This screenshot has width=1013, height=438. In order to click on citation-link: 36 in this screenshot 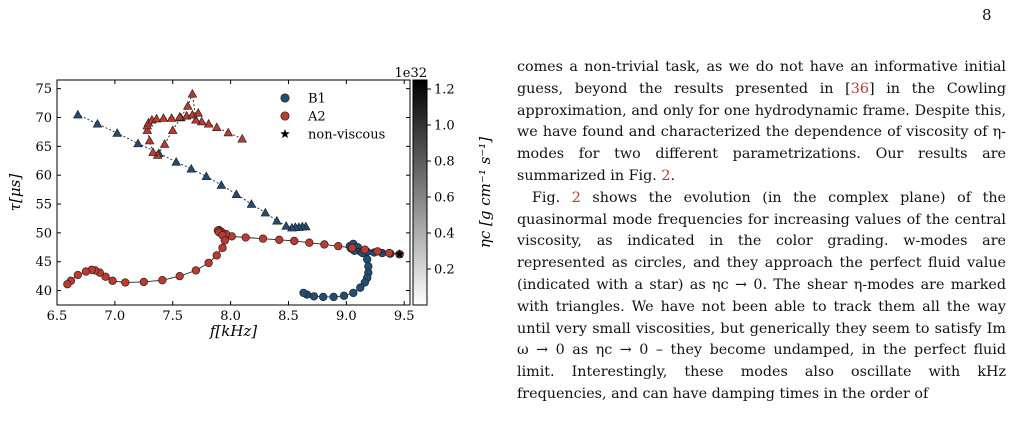, I will do `click(859, 88)`.